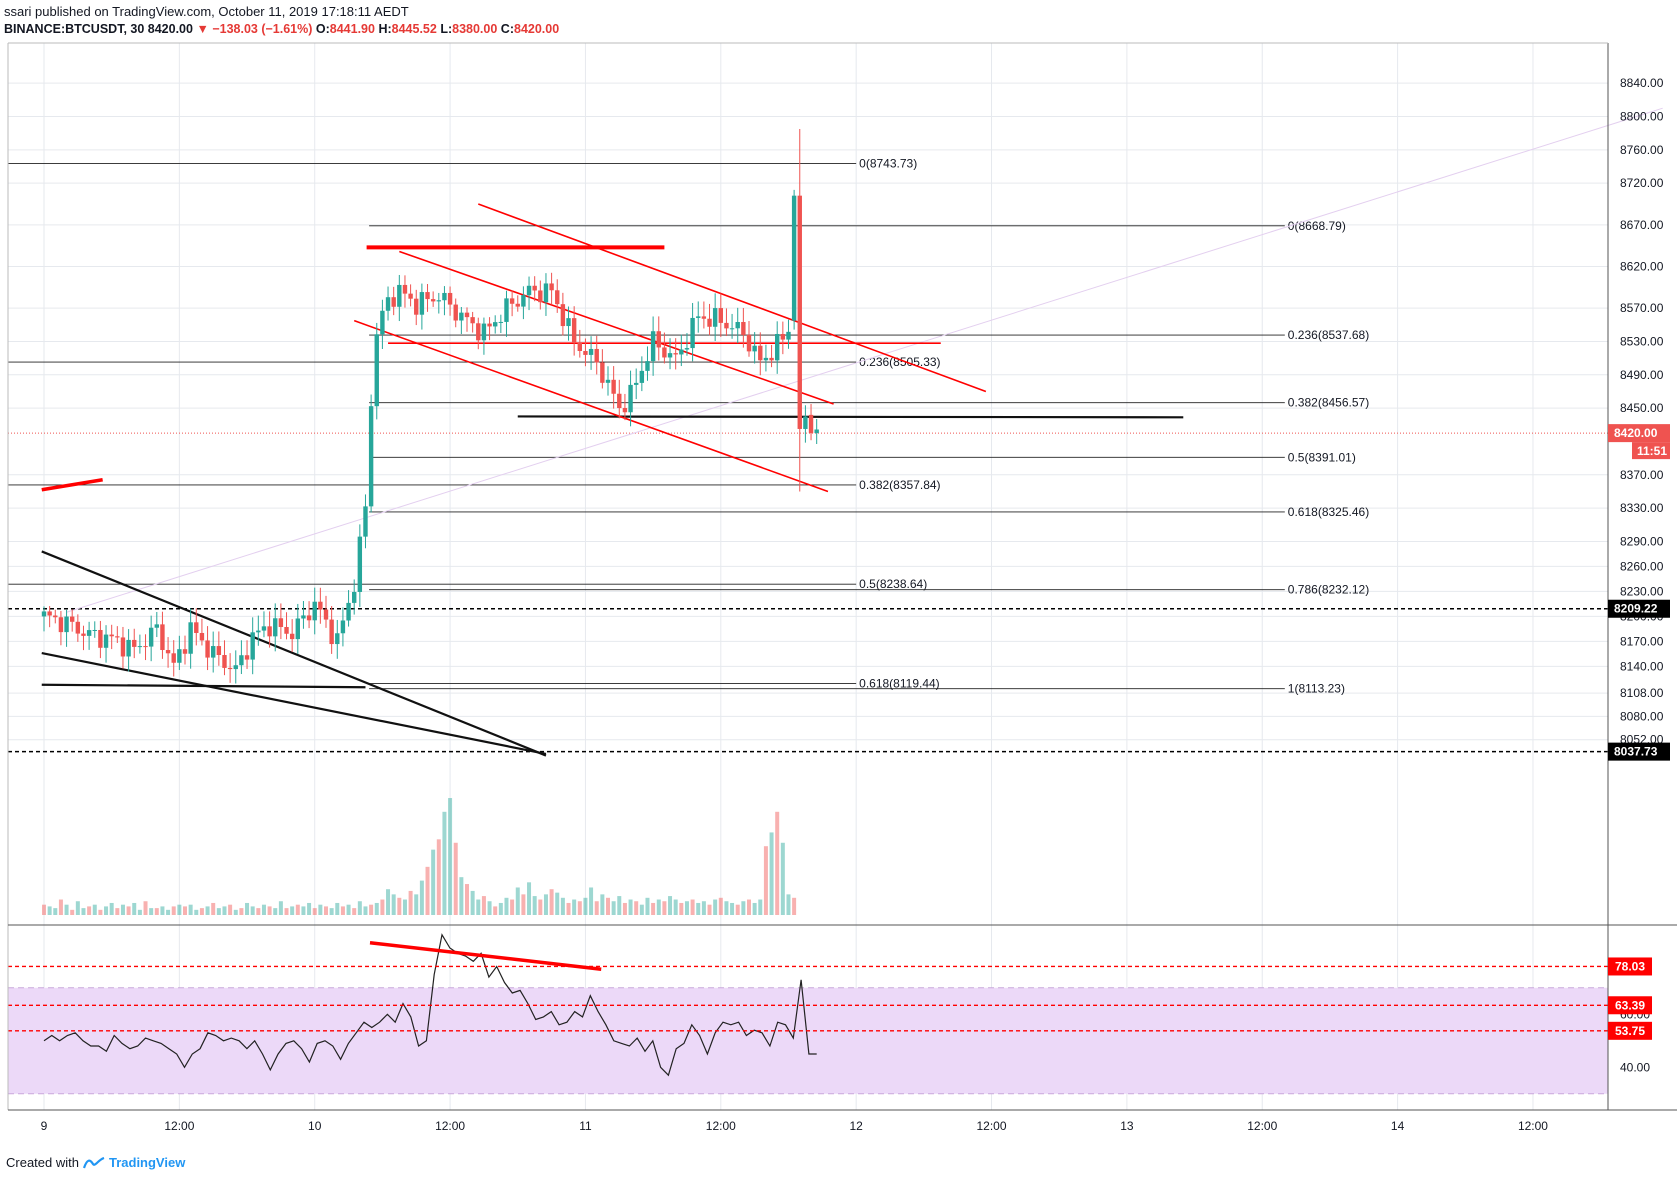  What do you see at coordinates (893, 584) in the screenshot?
I see `fib-level-label: 0.5(8238.64)` at bounding box center [893, 584].